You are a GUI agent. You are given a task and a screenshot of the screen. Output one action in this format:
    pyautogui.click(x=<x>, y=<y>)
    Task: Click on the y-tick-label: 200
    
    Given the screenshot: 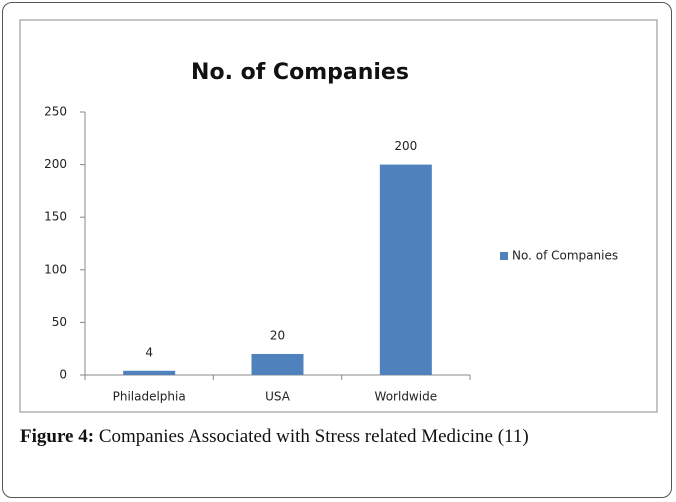 What is the action you would take?
    pyautogui.click(x=55, y=164)
    